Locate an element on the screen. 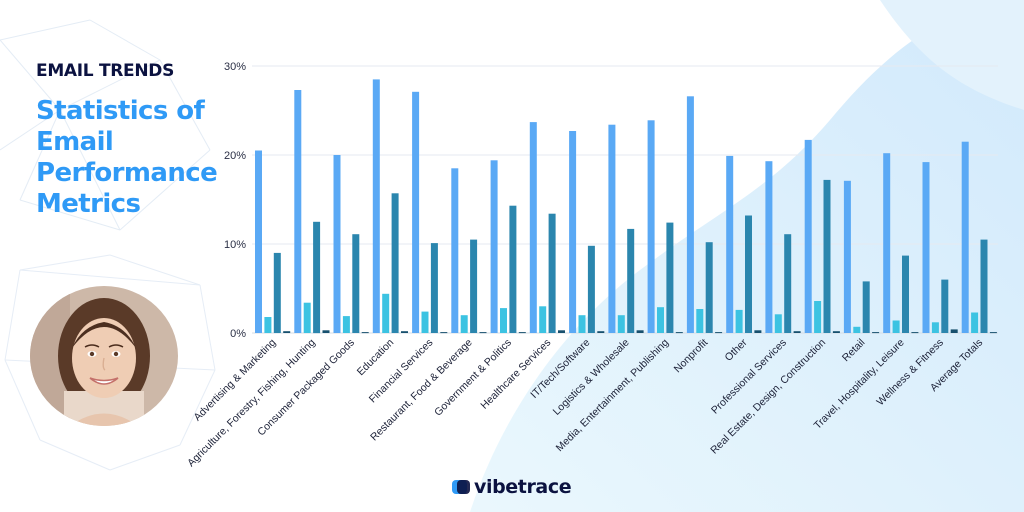 The image size is (1024, 512). y-tick-label: 20% is located at coordinates (235, 156).